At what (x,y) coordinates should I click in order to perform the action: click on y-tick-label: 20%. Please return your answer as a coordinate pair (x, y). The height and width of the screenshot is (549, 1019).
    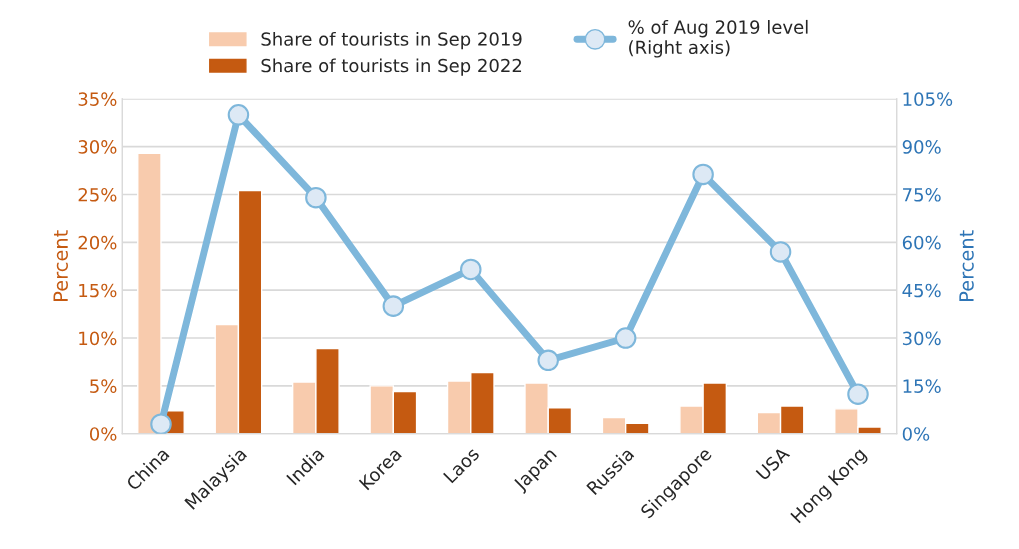
    Looking at the image, I should click on (97, 242).